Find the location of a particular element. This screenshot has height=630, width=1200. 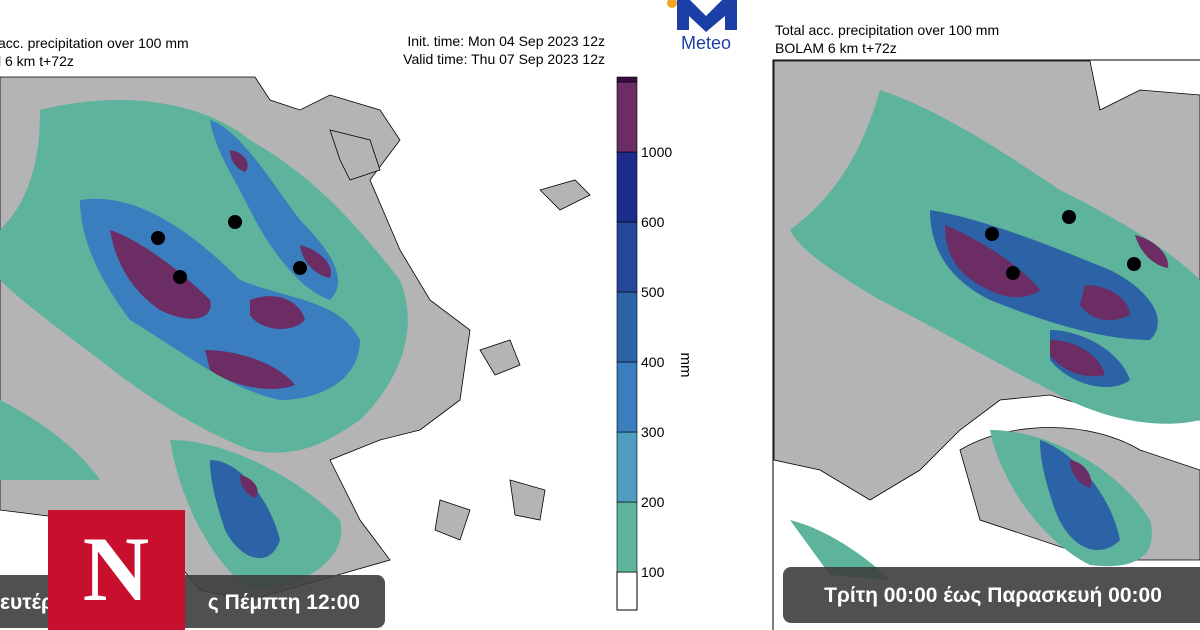

right-title: Total acc. precipitation over 100 mm is located at coordinates (887, 30).